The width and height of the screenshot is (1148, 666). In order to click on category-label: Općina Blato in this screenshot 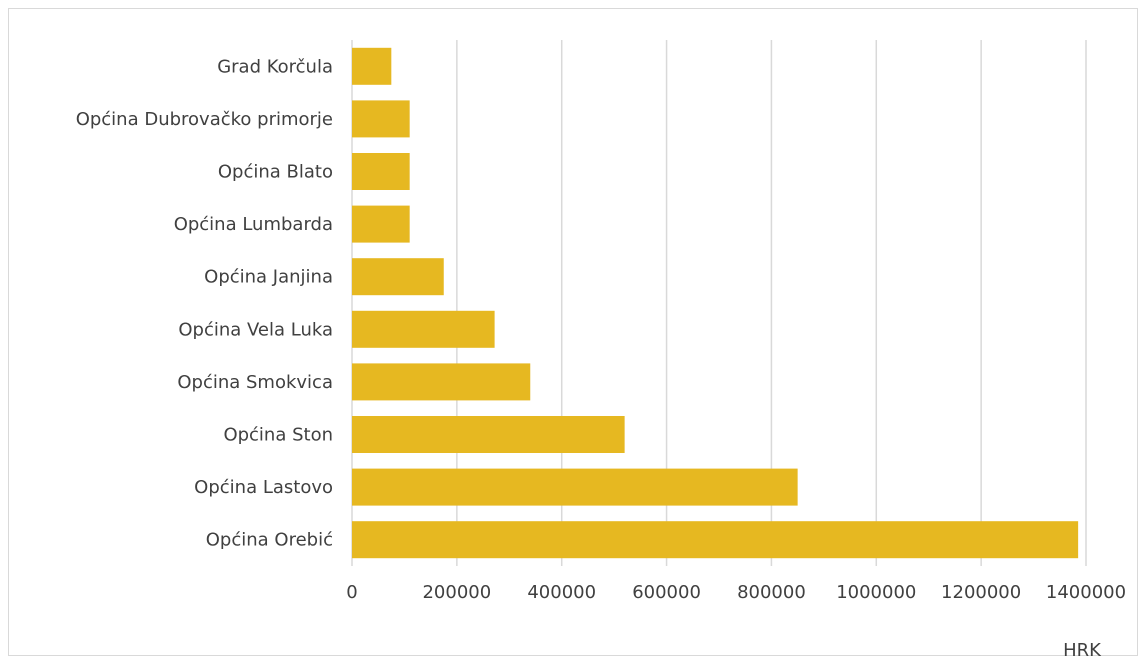, I will do `click(275, 172)`.